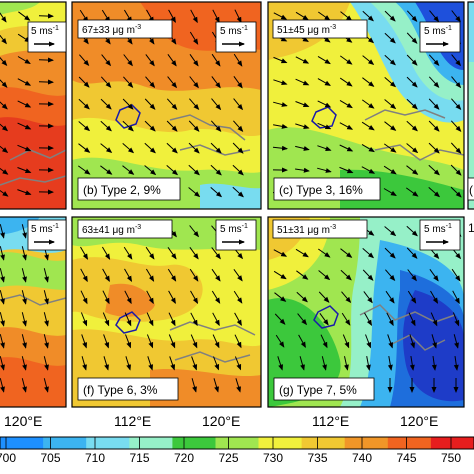 The width and height of the screenshot is (474, 474). I want to click on panel-g-scale-box, so click(440, 235).